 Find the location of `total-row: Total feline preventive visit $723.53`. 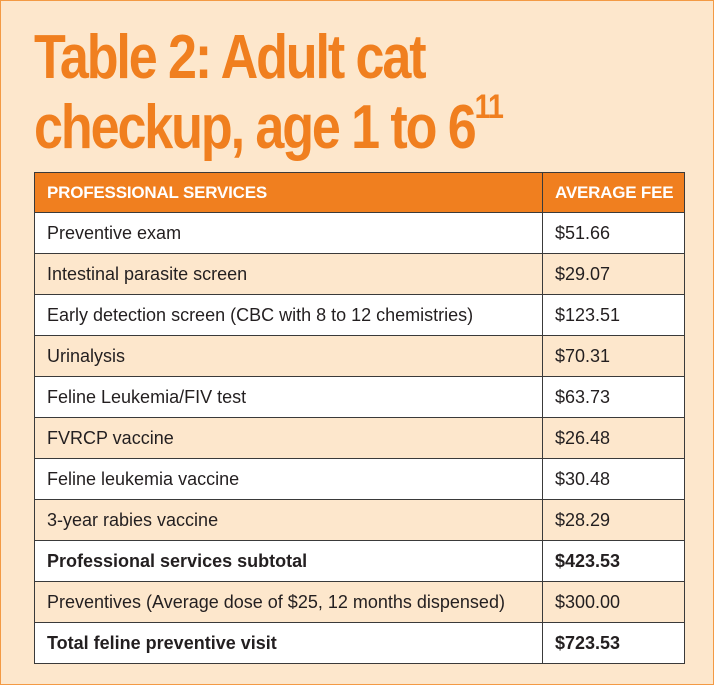

total-row: Total feline preventive visit $723.53 is located at coordinates (359, 643).